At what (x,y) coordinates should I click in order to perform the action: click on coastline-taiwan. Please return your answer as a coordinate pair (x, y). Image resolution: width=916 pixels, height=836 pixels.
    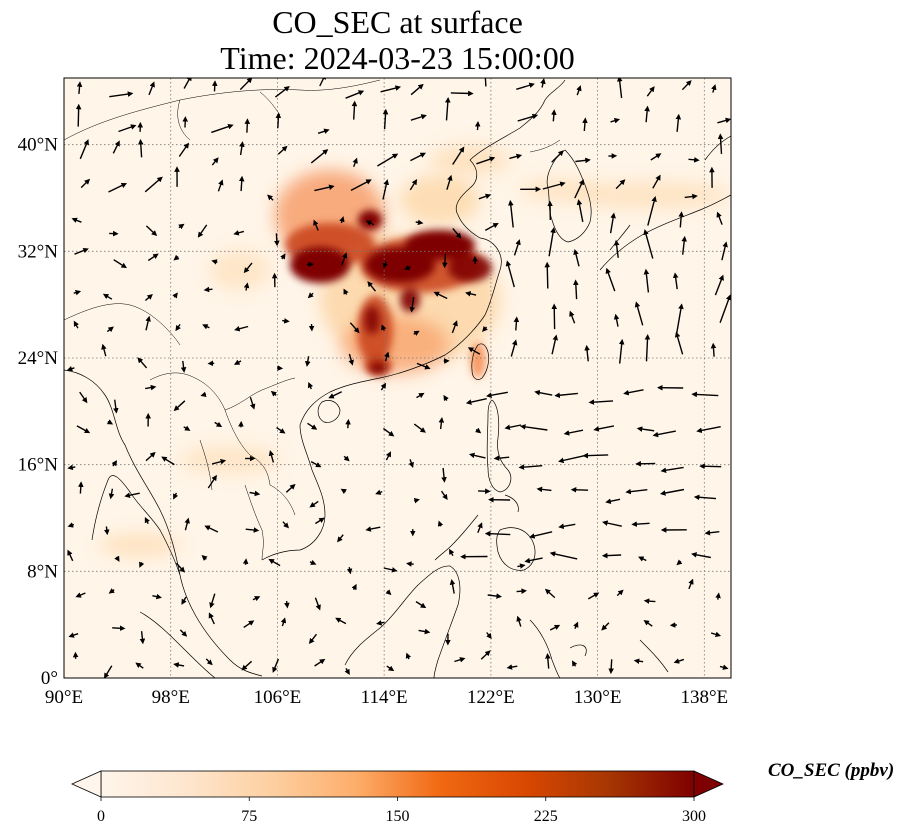
    Looking at the image, I should click on (480, 361).